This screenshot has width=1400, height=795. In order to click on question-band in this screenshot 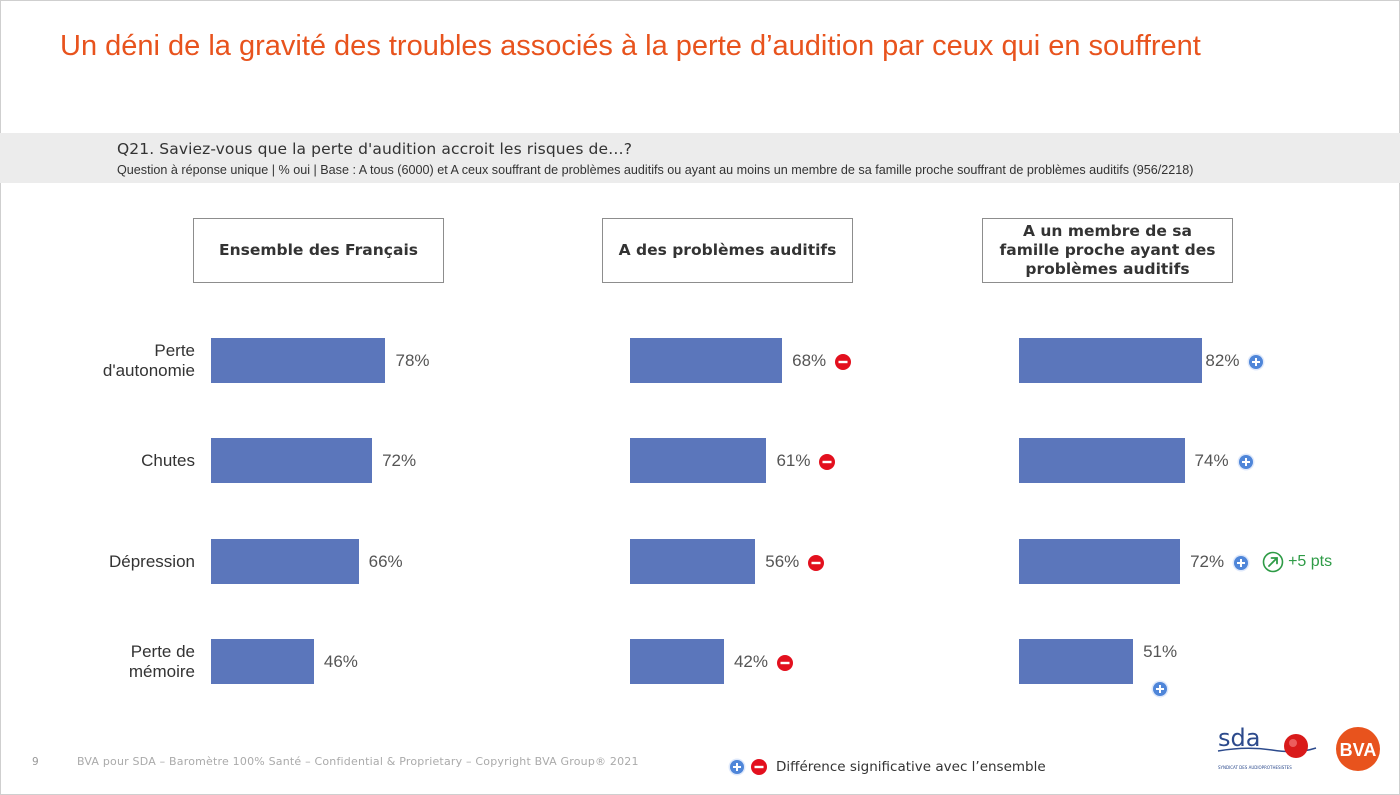, I will do `click(700, 158)`.